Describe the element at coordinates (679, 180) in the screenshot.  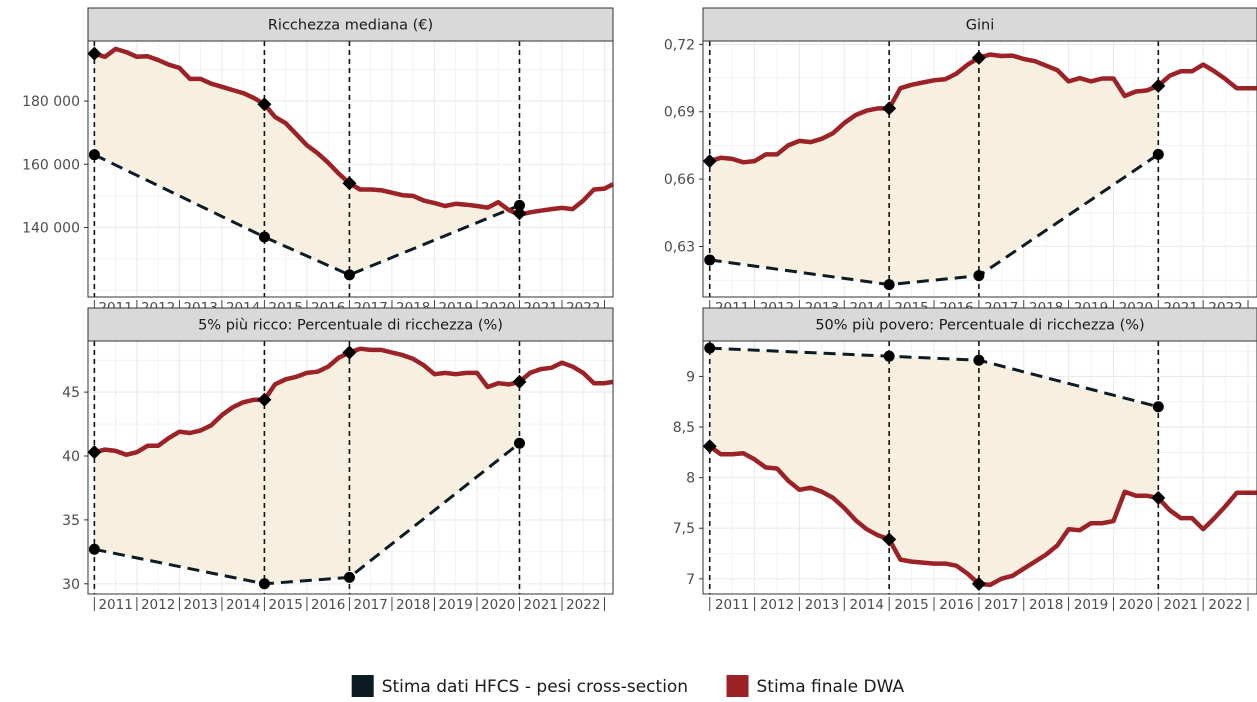
I see `y-tick-label: 0,66` at that location.